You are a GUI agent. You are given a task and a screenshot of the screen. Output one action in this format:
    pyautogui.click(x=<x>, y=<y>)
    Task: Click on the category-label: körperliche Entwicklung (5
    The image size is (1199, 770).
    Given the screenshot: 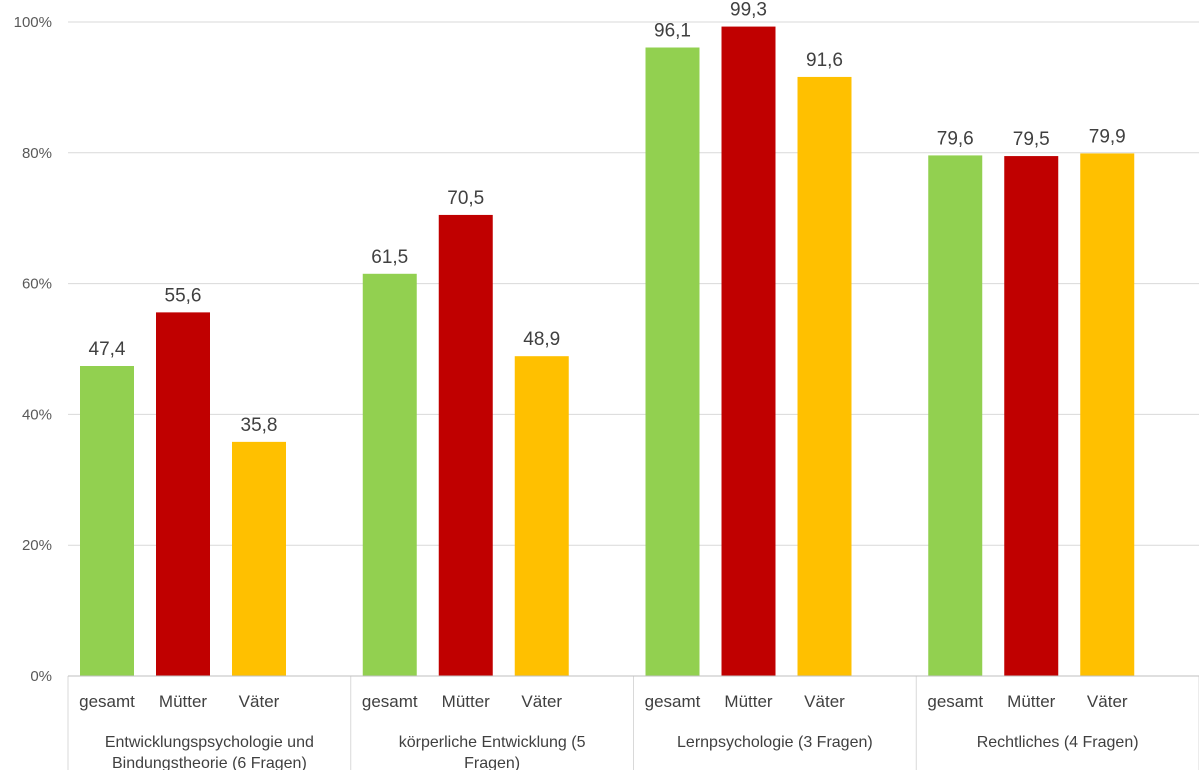 What is the action you would take?
    pyautogui.click(x=492, y=742)
    